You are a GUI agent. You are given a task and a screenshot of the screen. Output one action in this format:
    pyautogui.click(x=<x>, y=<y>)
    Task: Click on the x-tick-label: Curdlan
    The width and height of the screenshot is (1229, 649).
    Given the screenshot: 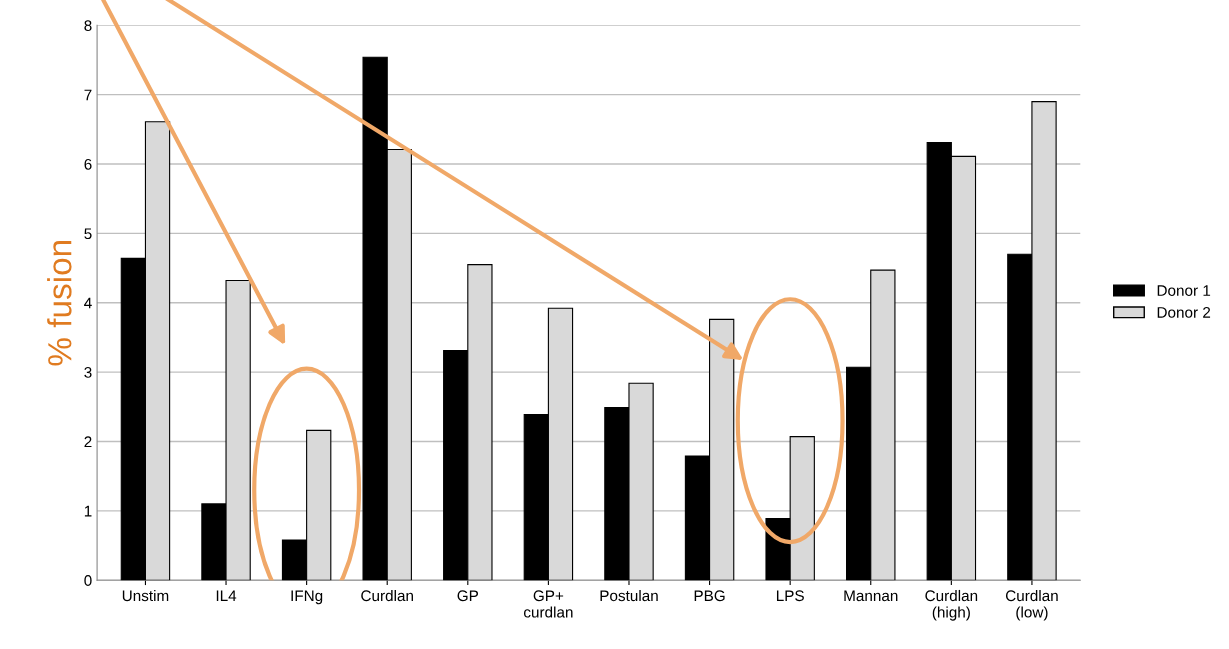 What is the action you would take?
    pyautogui.click(x=387, y=595)
    